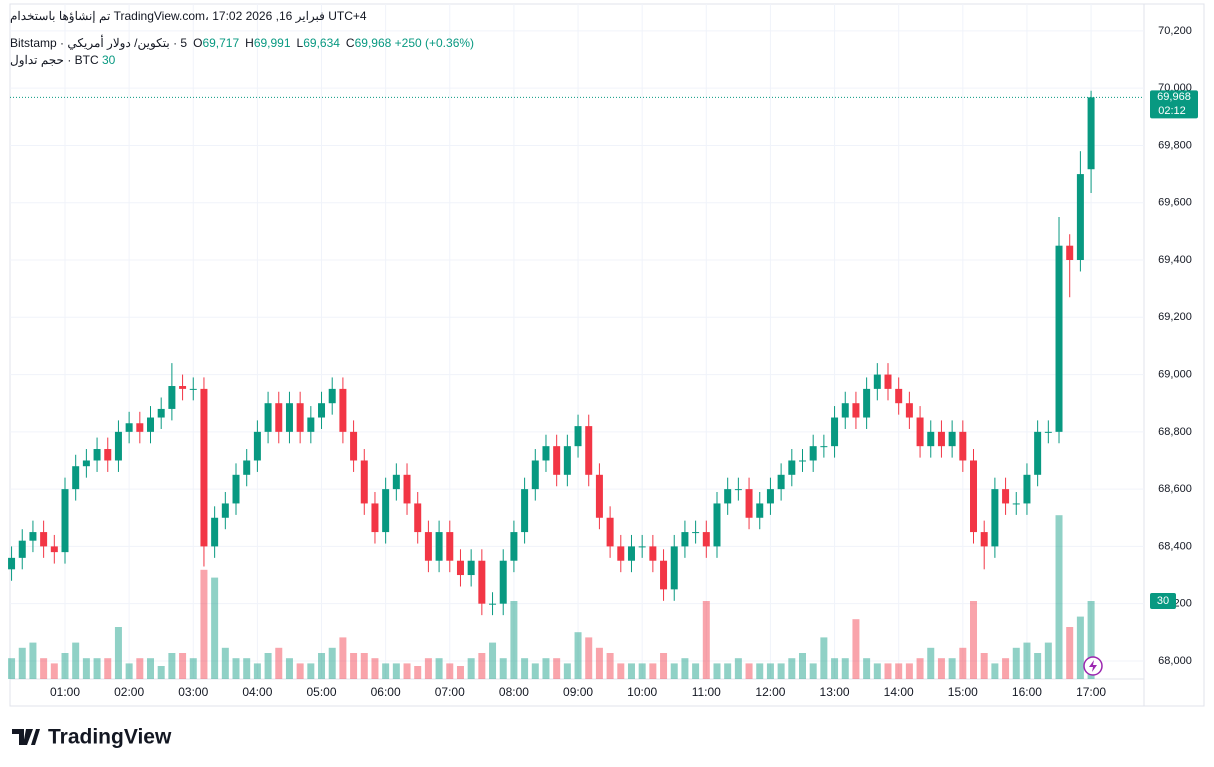  Describe the element at coordinates (835, 692) in the screenshot. I see `x-tick-label: 13:00` at that location.